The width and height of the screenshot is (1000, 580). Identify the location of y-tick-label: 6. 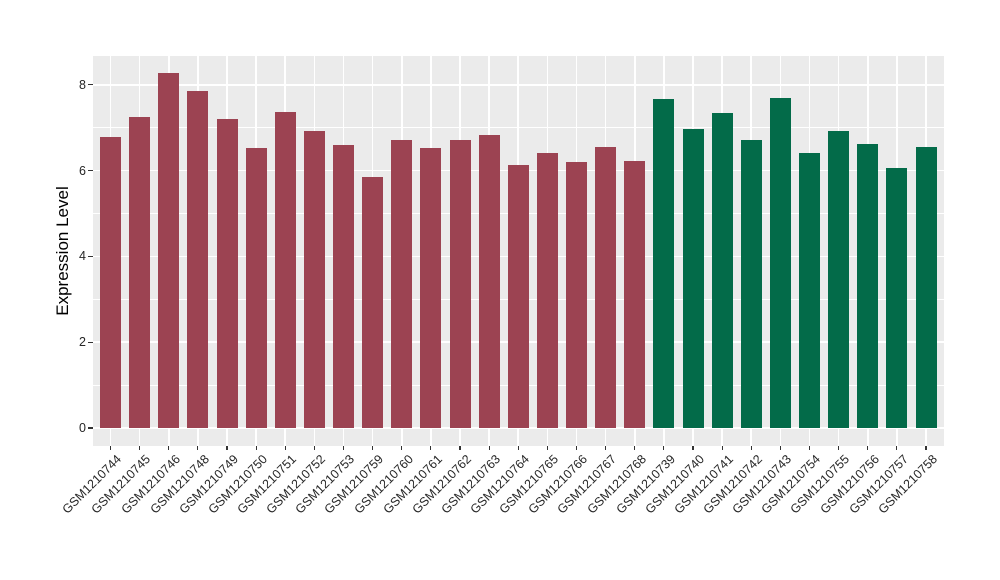
(82, 170).